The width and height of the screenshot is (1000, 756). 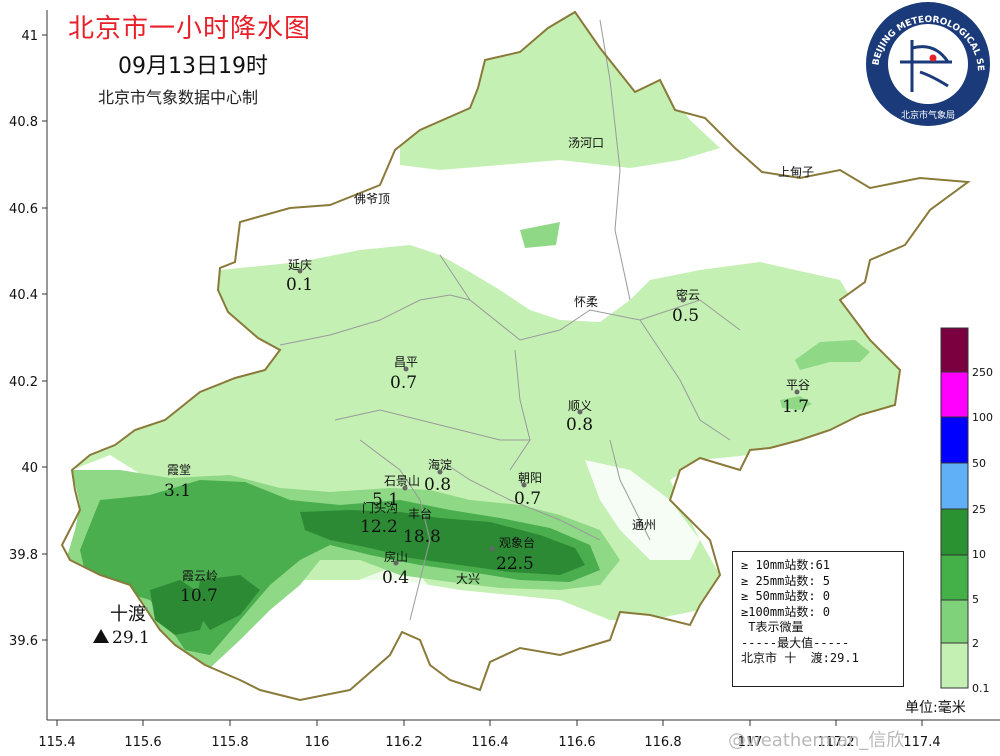 I want to click on lon-tick-label: 116.8, so click(x=662, y=742).